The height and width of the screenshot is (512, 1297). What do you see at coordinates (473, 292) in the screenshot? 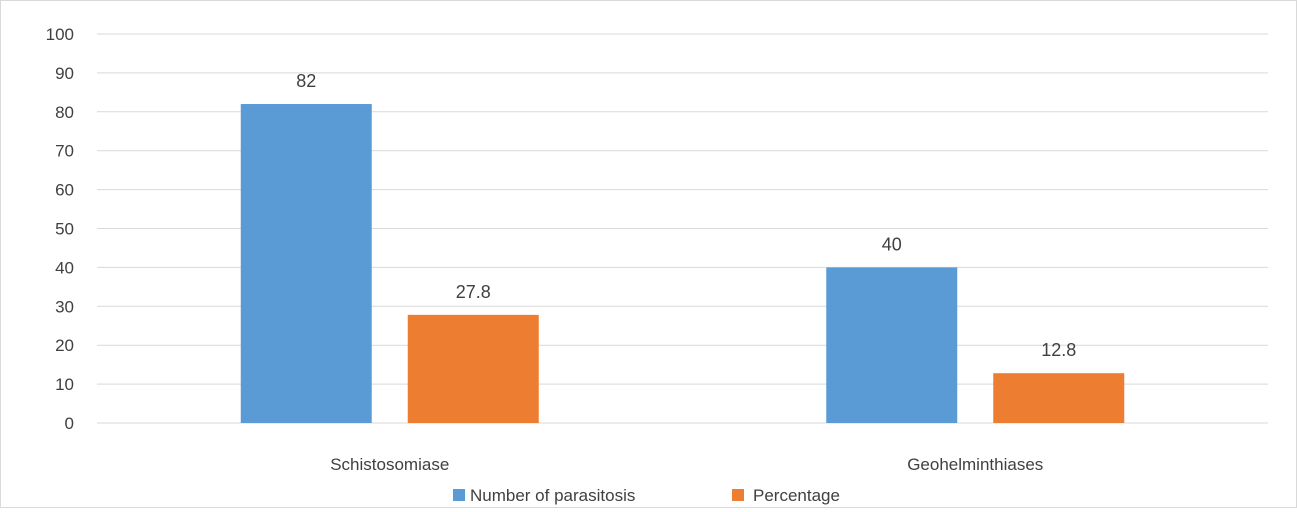
I see `data-label: 27.8` at bounding box center [473, 292].